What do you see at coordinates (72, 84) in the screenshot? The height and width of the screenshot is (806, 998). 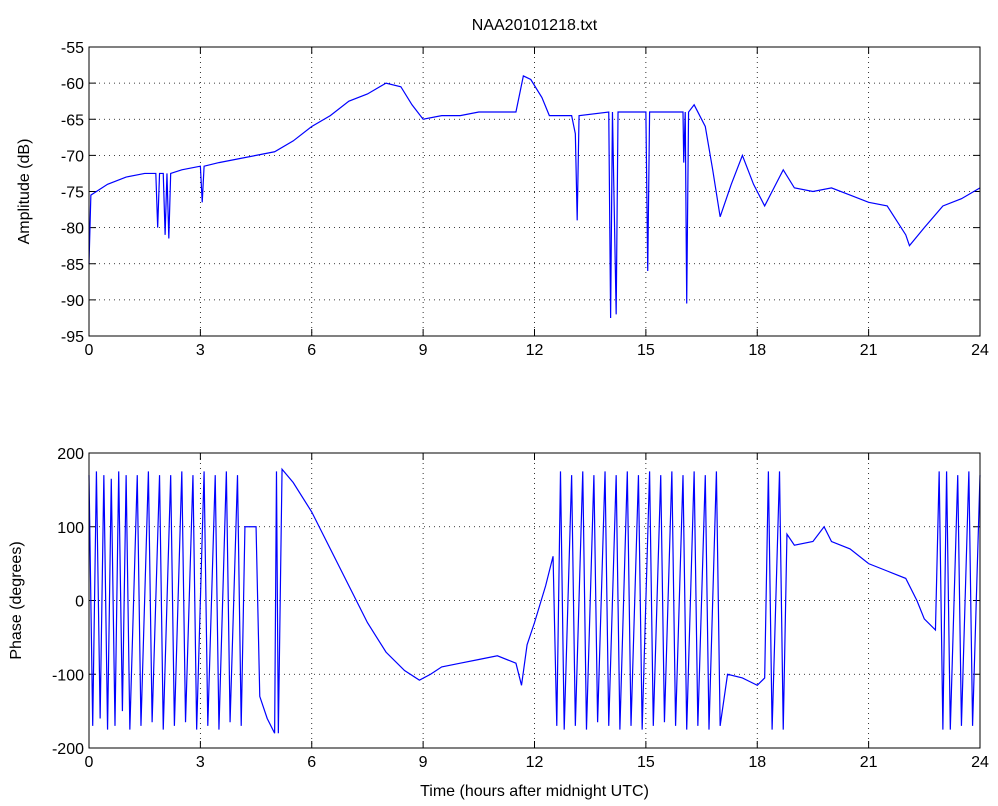 I see `y-tick-label: -60` at bounding box center [72, 84].